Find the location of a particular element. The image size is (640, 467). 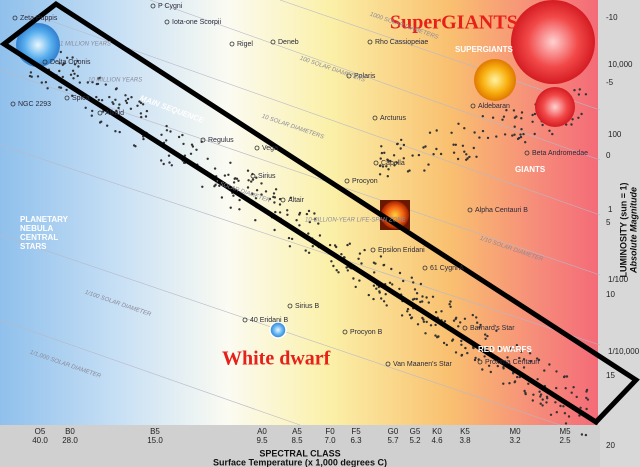

star-label: 61 Cygni A is located at coordinates (447, 268).